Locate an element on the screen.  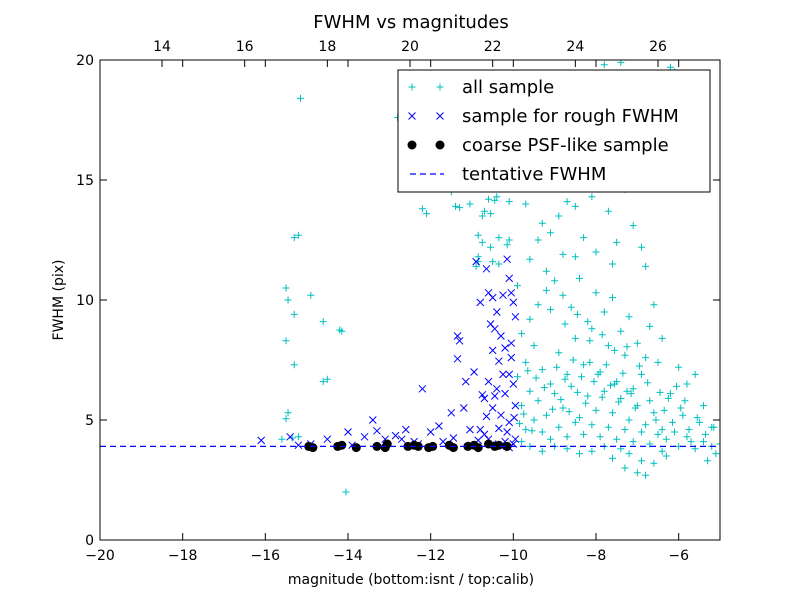
y-tick-label: 15 is located at coordinates (85, 181).